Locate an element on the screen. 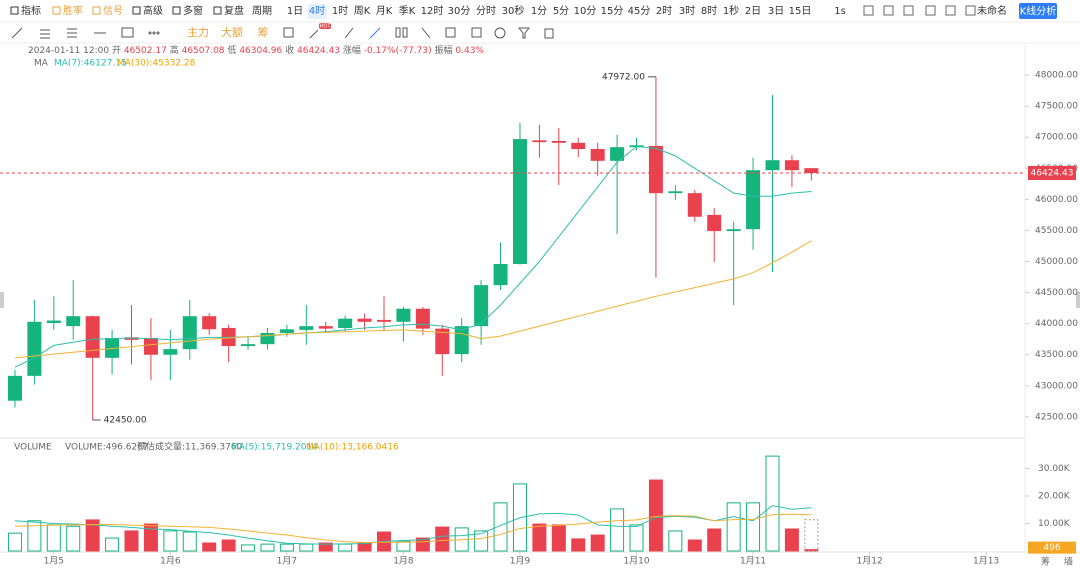 This screenshot has width=1080, height=568. toolbar-item: 45分 is located at coordinates (639, 11).